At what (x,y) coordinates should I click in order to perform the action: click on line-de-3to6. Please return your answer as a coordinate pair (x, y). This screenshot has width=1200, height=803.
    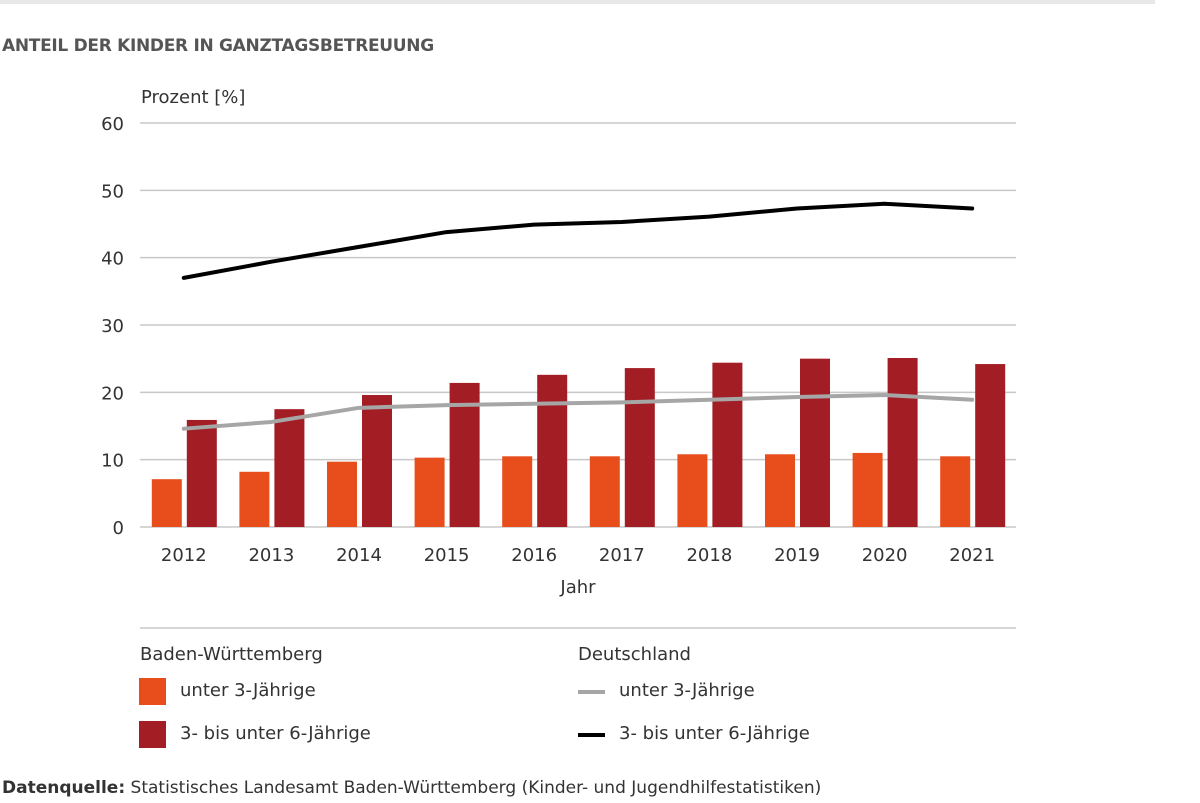
    Looking at the image, I should click on (578, 240).